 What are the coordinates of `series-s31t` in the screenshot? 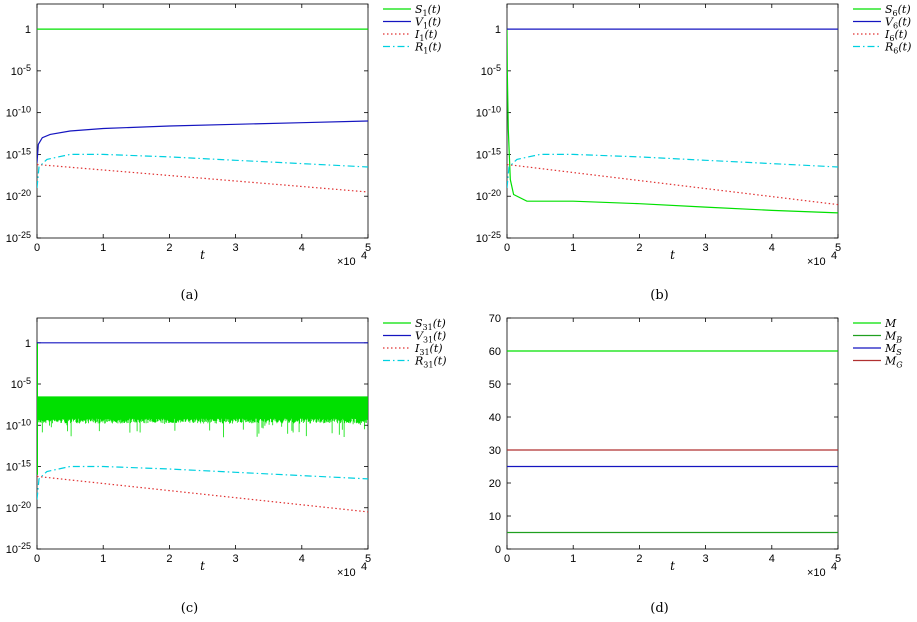 It's located at (202, 417).